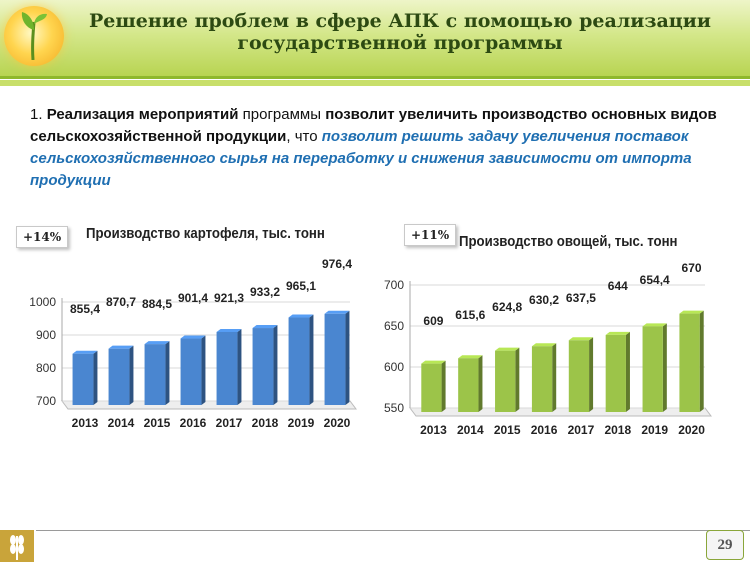 This screenshot has width=750, height=567. I want to click on data-label: 901,4, so click(193, 298).